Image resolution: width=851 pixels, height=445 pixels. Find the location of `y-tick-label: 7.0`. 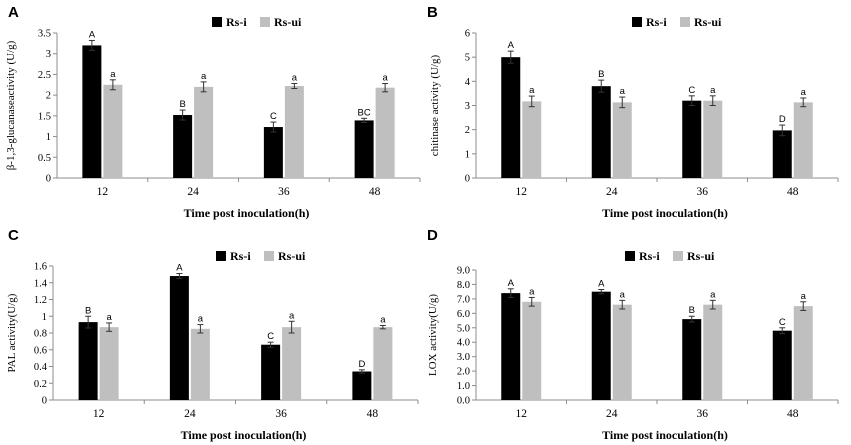

y-tick-label: 7.0 is located at coordinates (463, 299).